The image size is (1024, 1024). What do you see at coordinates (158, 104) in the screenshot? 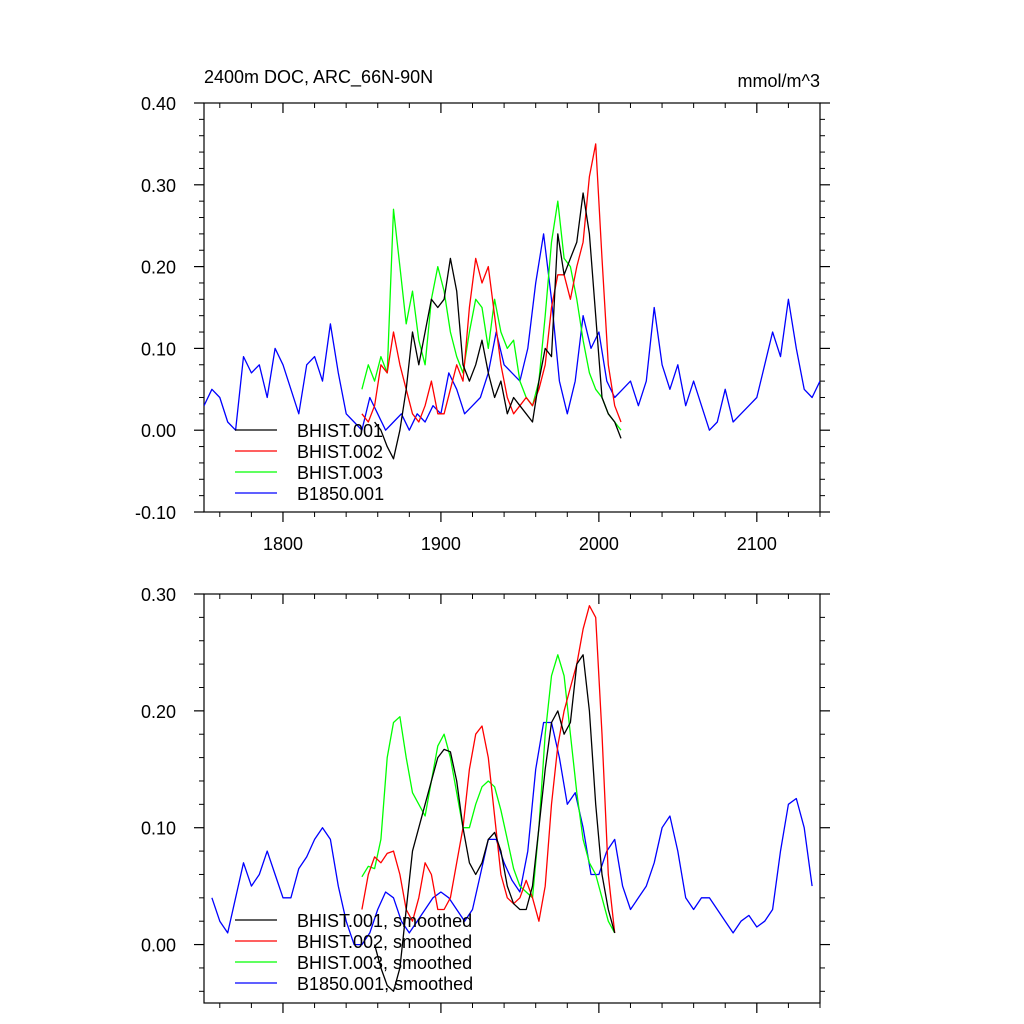
I see `y-tick-label: 0.40` at bounding box center [158, 104].